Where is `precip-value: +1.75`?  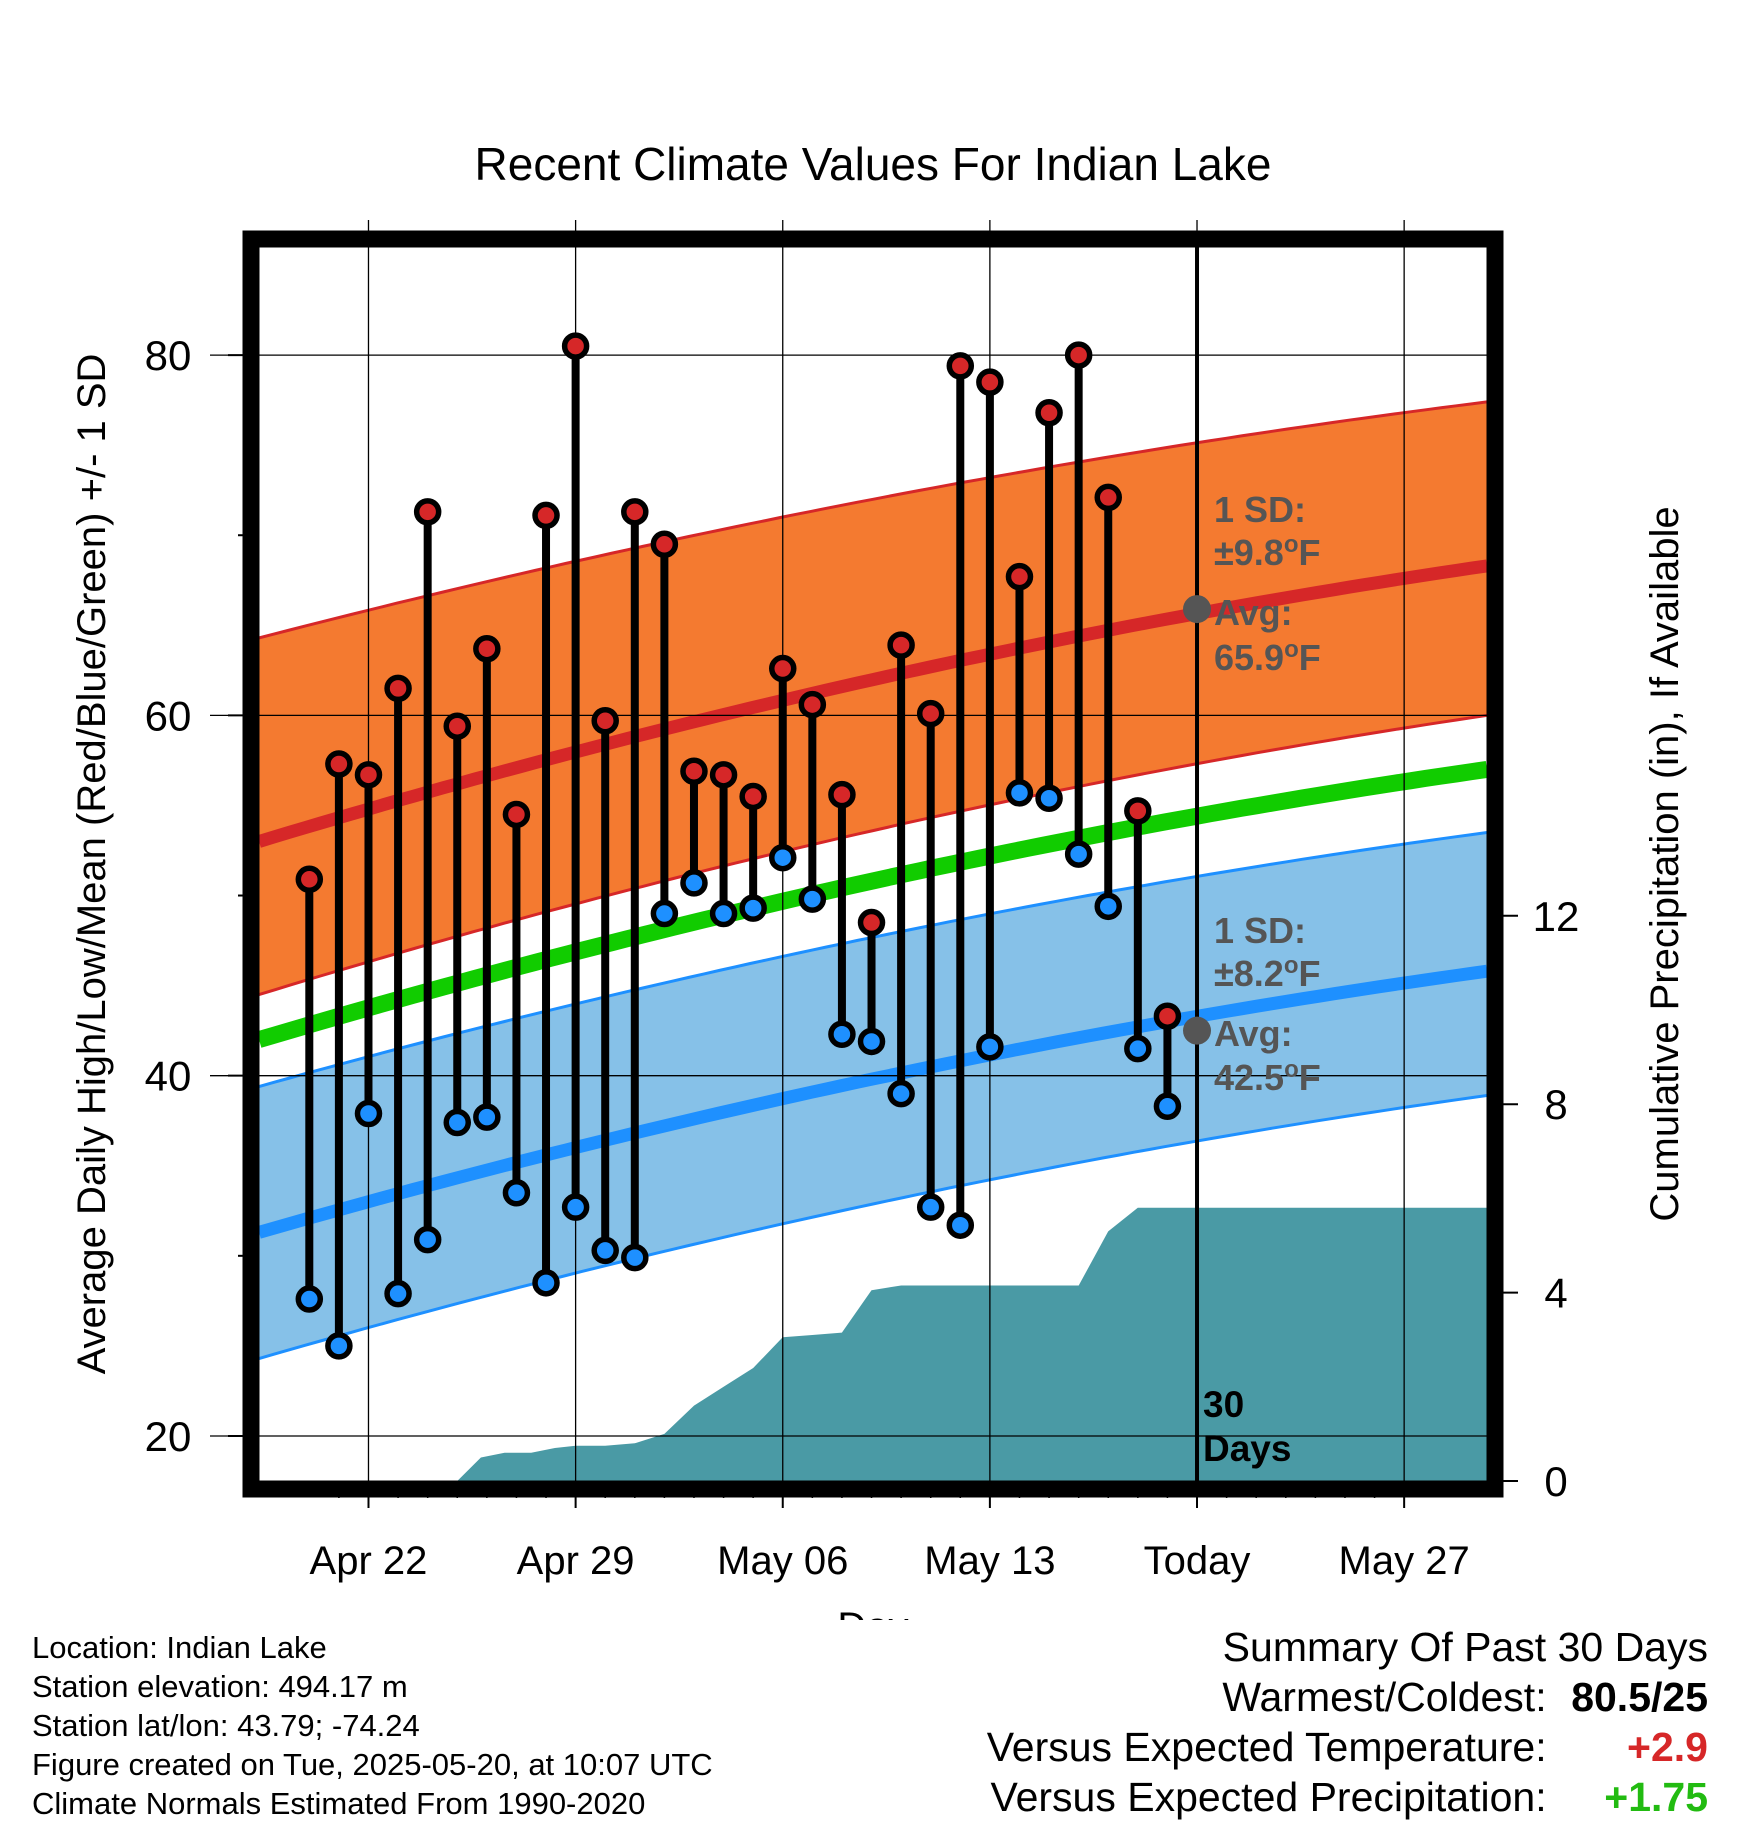 precip-value: +1.75 is located at coordinates (1656, 1797).